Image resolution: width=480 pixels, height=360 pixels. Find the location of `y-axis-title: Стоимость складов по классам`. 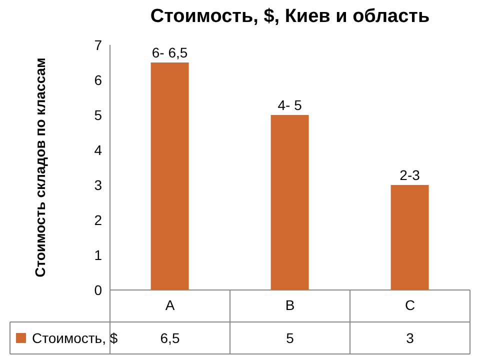

y-axis-title: Стоимость складов по классам is located at coordinates (40, 168).